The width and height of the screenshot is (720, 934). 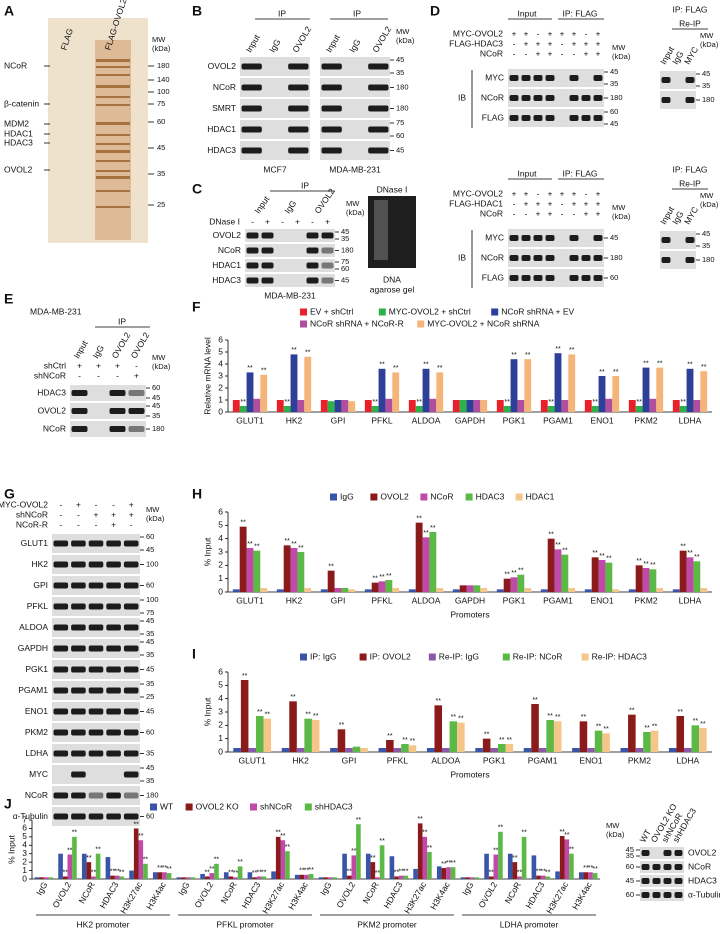 I want to click on legend-swatch, so click(x=506, y=657).